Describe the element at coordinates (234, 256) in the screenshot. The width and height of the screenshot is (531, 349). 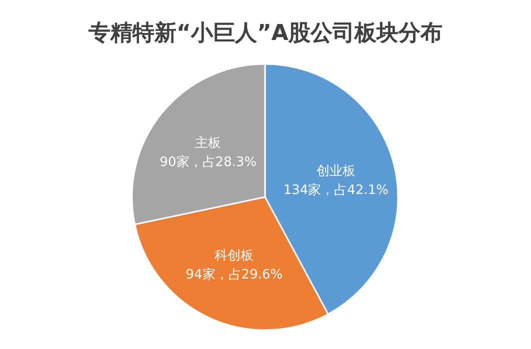
I see `slice-label: 科创板` at that location.